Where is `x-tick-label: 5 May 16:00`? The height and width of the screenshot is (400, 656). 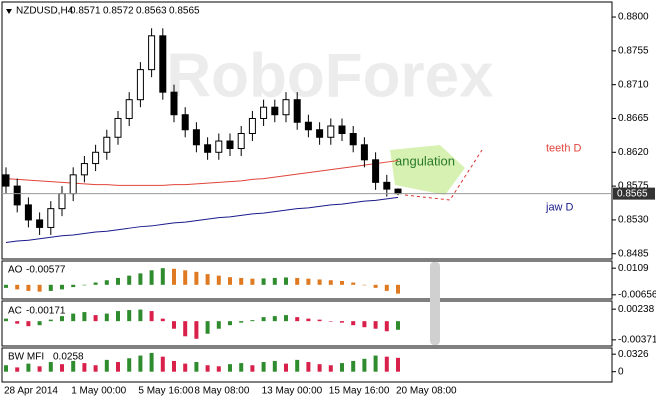 x-tick-label: 5 May 16:00 is located at coordinates (165, 391).